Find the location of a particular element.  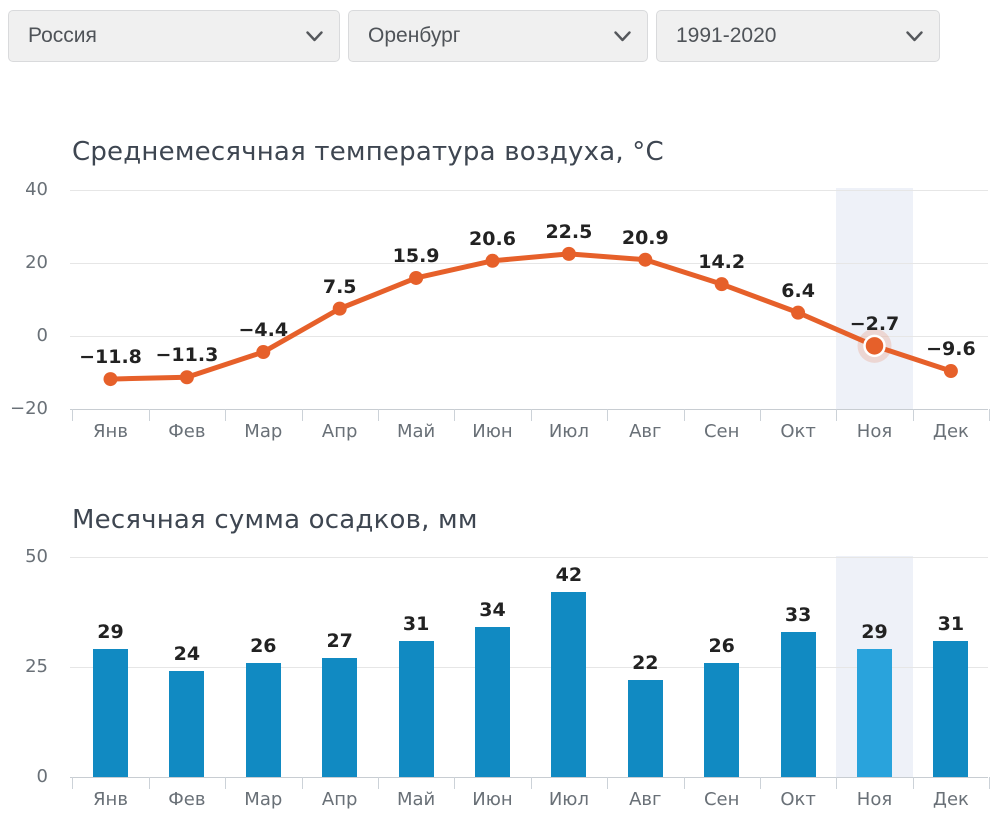

city-select-value: Оренбург is located at coordinates (414, 35).